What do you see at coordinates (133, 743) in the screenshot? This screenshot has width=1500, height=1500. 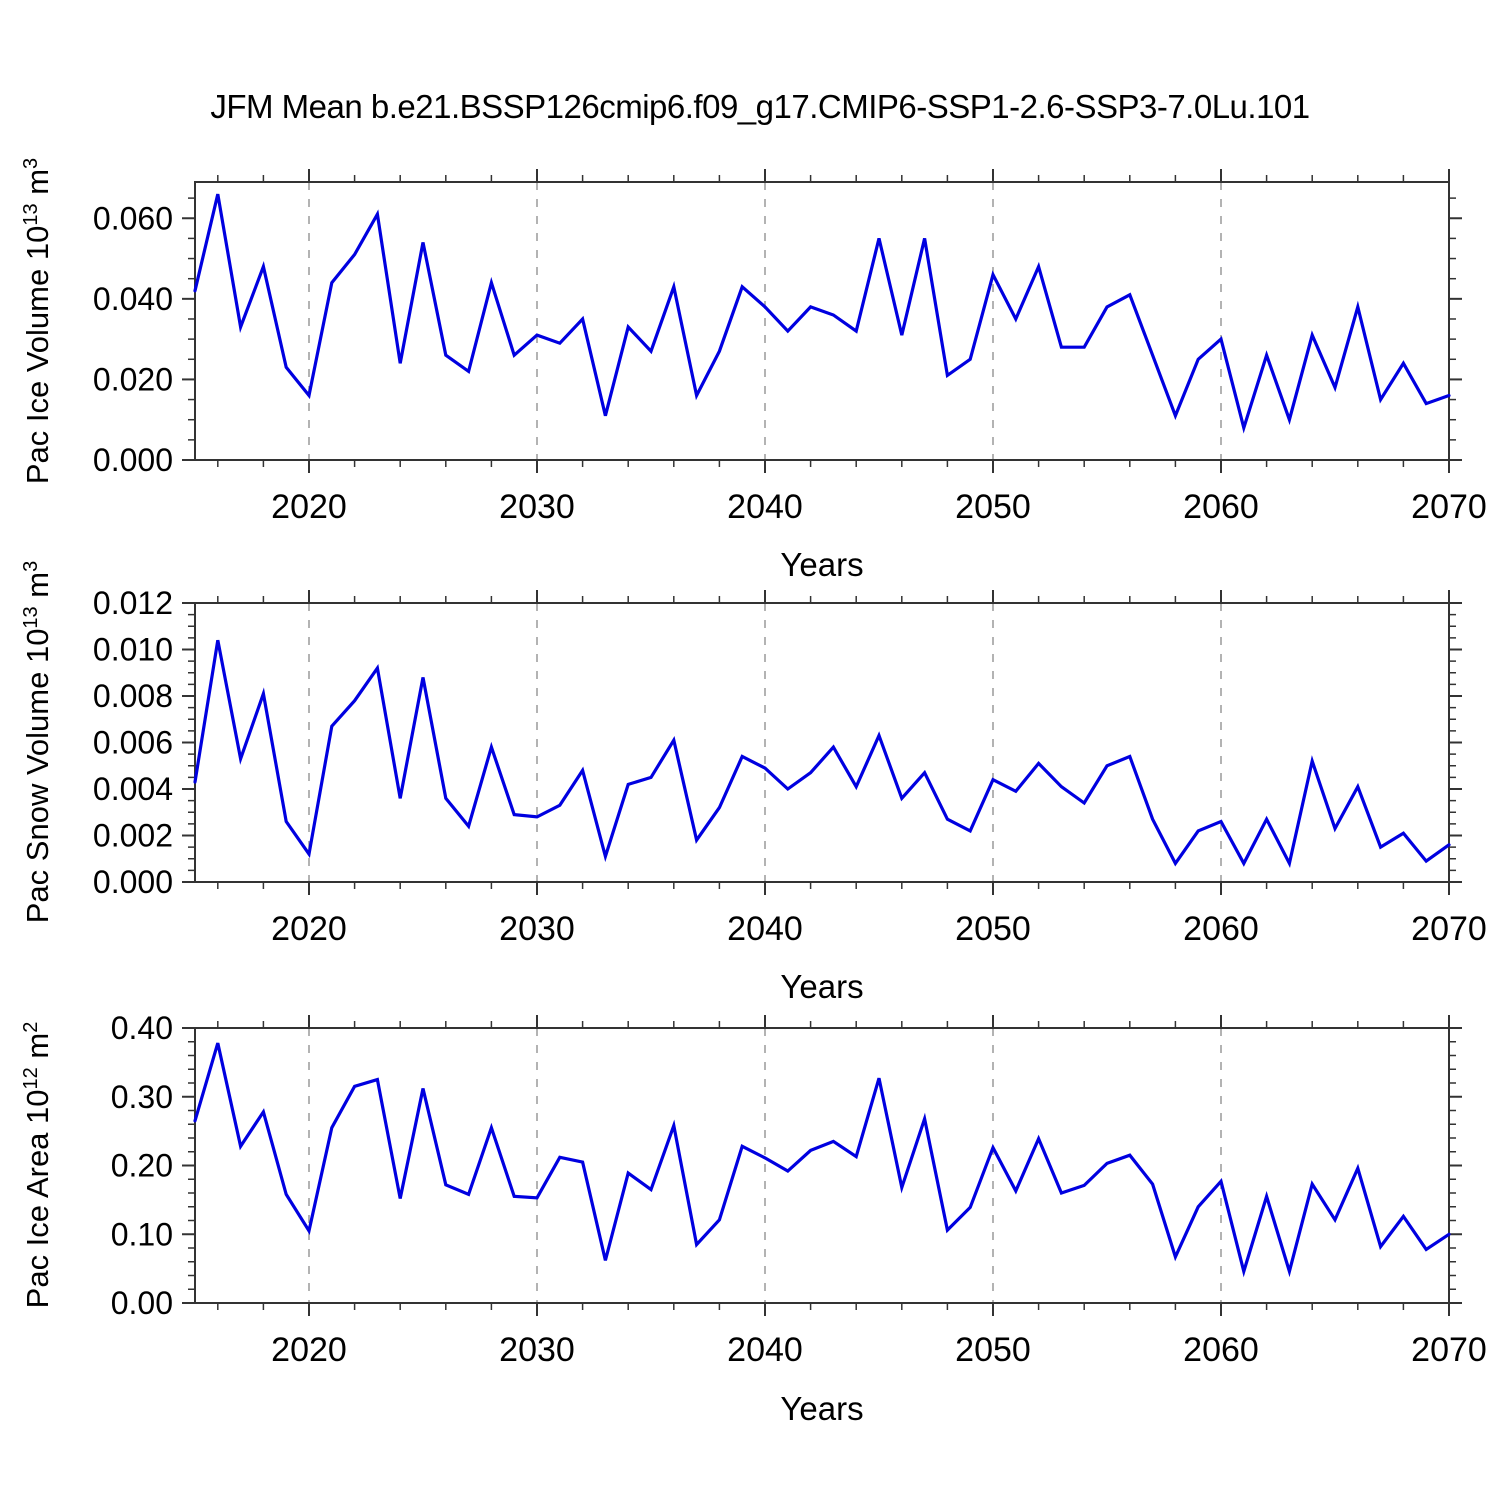 I see `y-tick-label: 0.006` at bounding box center [133, 743].